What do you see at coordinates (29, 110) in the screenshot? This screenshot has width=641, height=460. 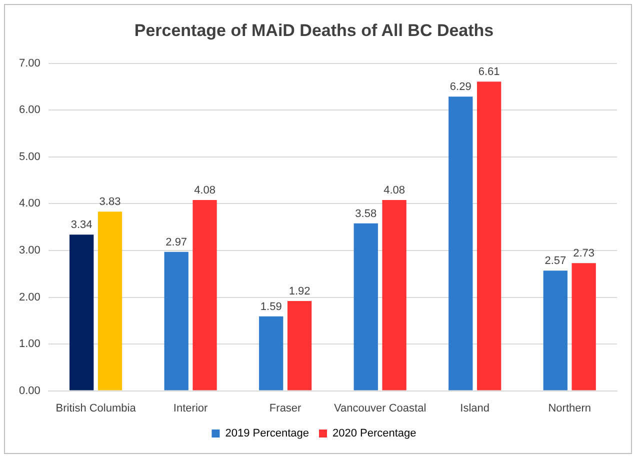 I see `y-tick-label: 6.00` at bounding box center [29, 110].